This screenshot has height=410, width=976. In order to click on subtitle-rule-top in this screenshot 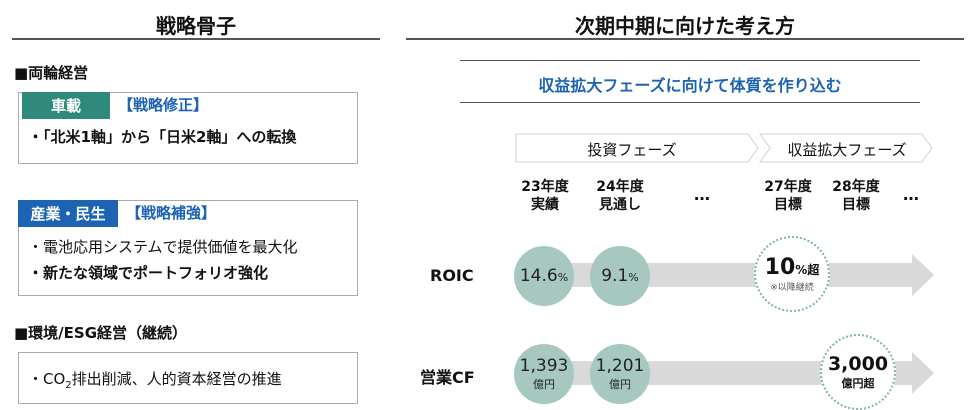, I will do `click(690, 60)`.